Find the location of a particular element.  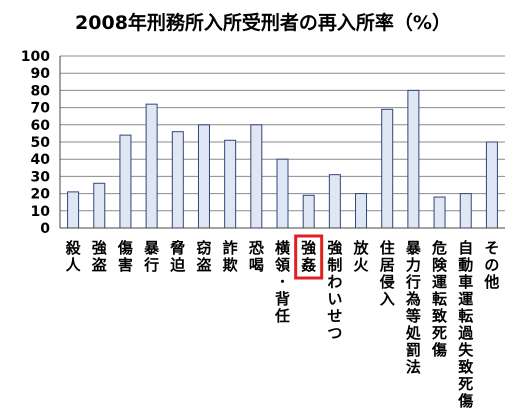

x-tick-char: 危 is located at coordinates (439, 248).